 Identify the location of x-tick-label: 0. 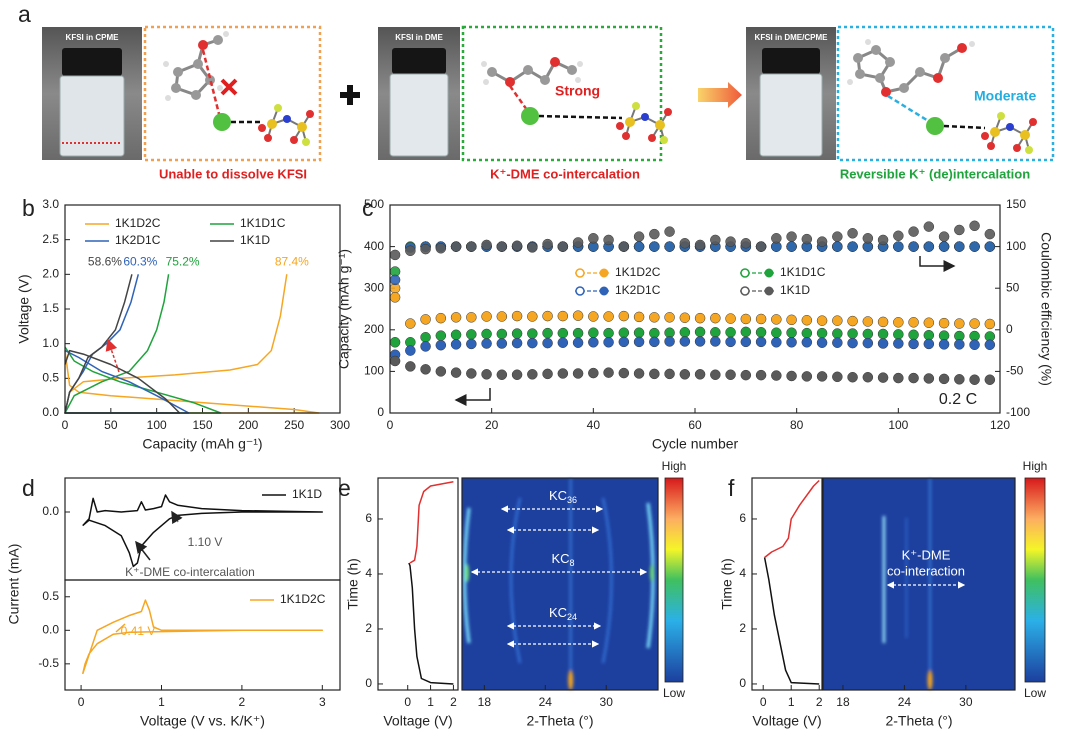
(390, 425).